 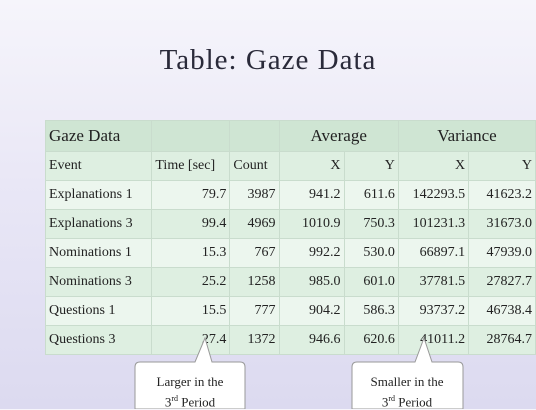 What do you see at coordinates (371, 282) in the screenshot?
I see `table-cell: 601.0` at bounding box center [371, 282].